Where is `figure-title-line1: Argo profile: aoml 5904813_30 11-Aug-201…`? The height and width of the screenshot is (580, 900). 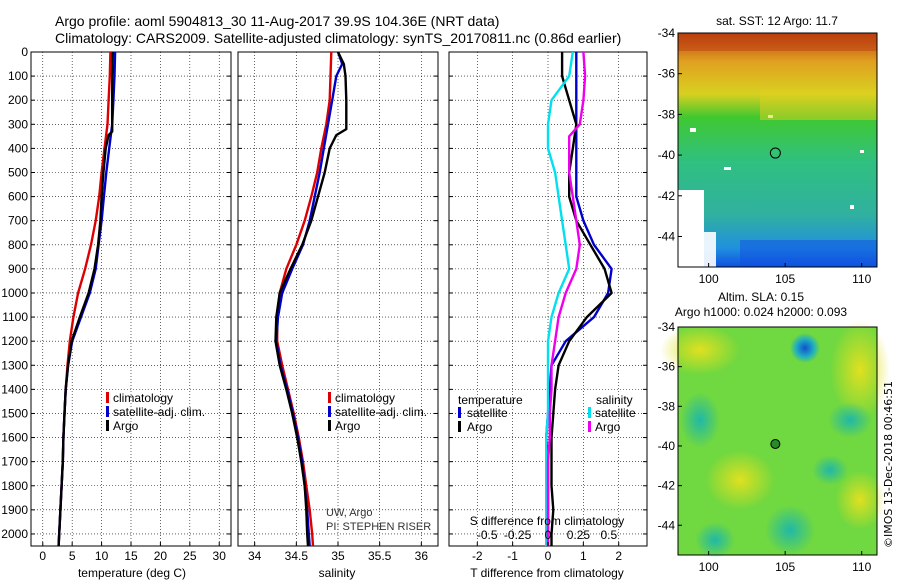 figure-title-line1: Argo profile: aoml 5904813_30 11-Aug-201… is located at coordinates (277, 21).